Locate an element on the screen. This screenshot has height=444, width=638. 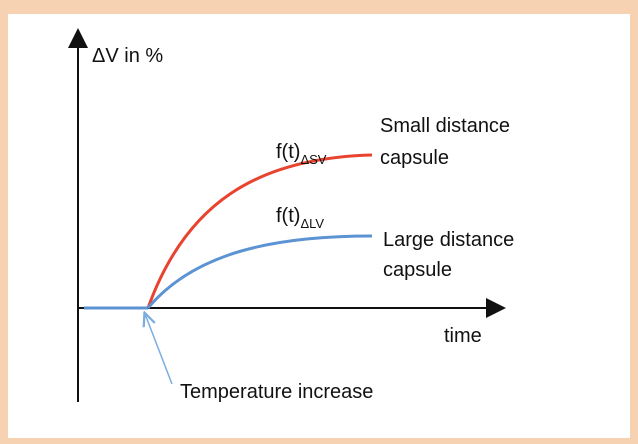
x-axis-label: time is located at coordinates (463, 336).